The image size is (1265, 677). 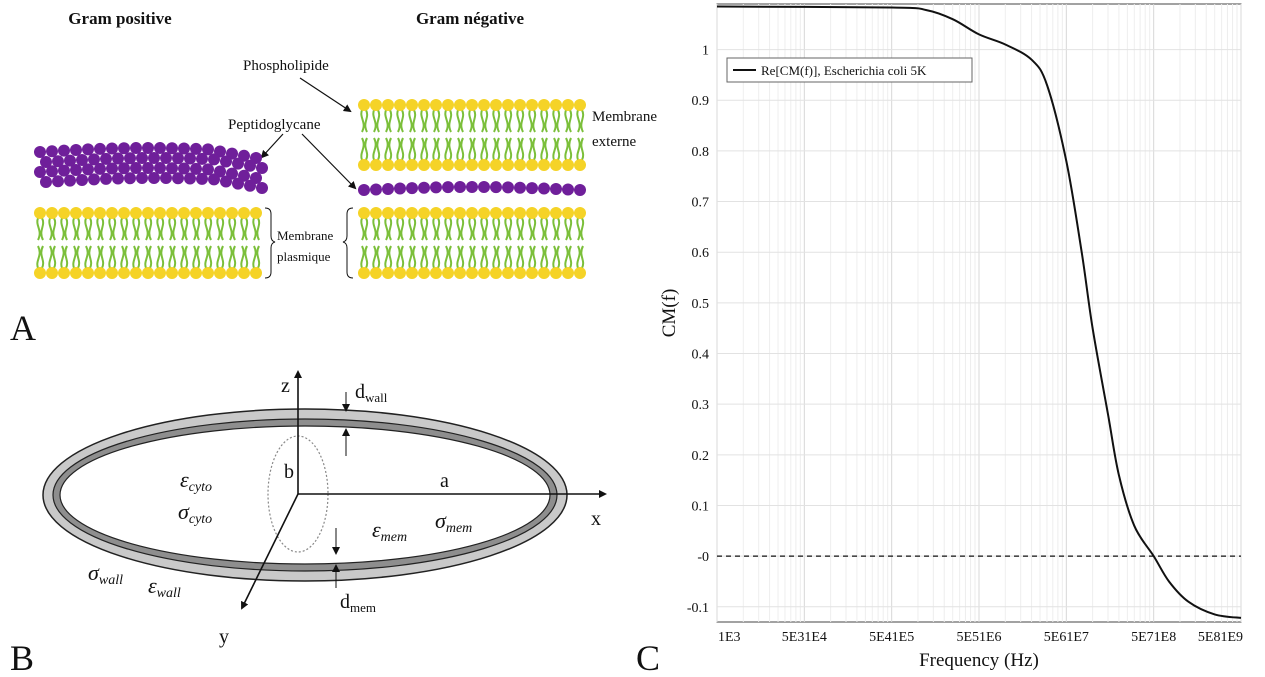 I want to click on panel-letter-c: C, so click(x=648, y=657).